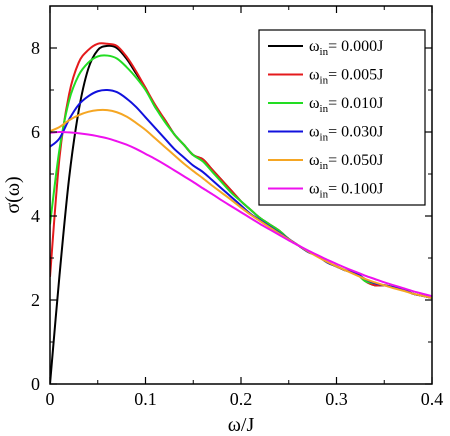  Describe the element at coordinates (35, 48) in the screenshot. I see `y-tick-label: 8` at that location.